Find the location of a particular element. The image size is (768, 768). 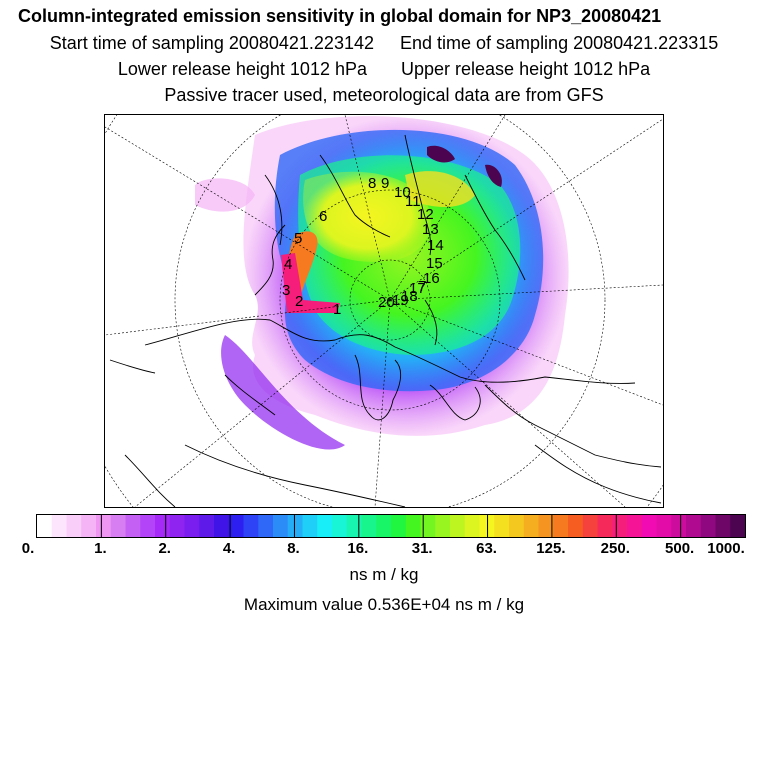

colorbar-tick-label: 8. is located at coordinates (293, 548).